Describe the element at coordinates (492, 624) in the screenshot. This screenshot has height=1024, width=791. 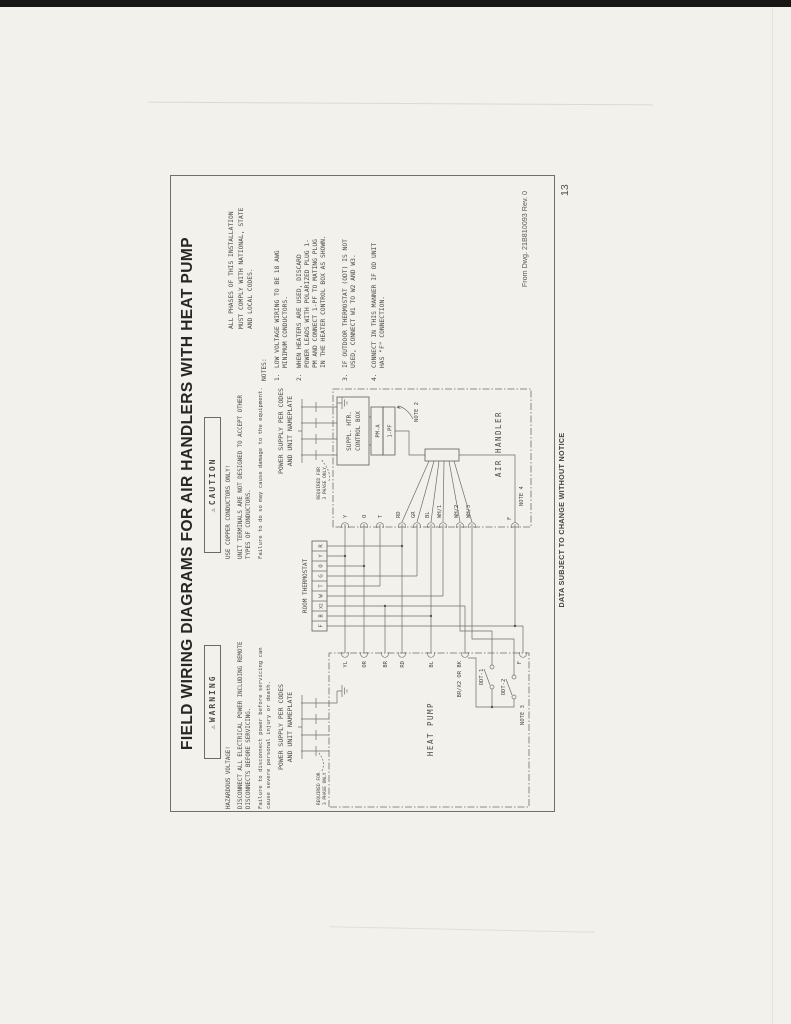
I see `outdoor-thermostat-switches: ODT-1 ODT-2 NOTE 3` at that location.